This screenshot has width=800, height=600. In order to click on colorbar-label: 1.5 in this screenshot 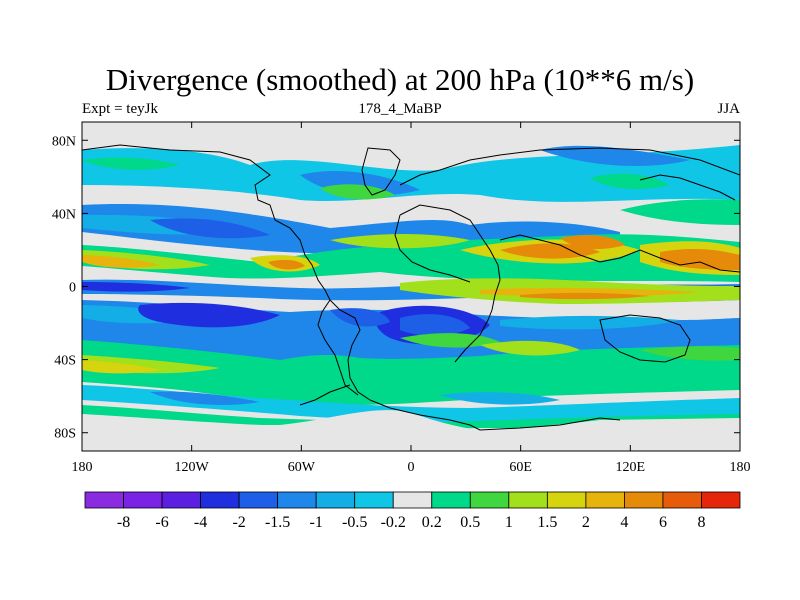, I will do `click(547, 522)`.